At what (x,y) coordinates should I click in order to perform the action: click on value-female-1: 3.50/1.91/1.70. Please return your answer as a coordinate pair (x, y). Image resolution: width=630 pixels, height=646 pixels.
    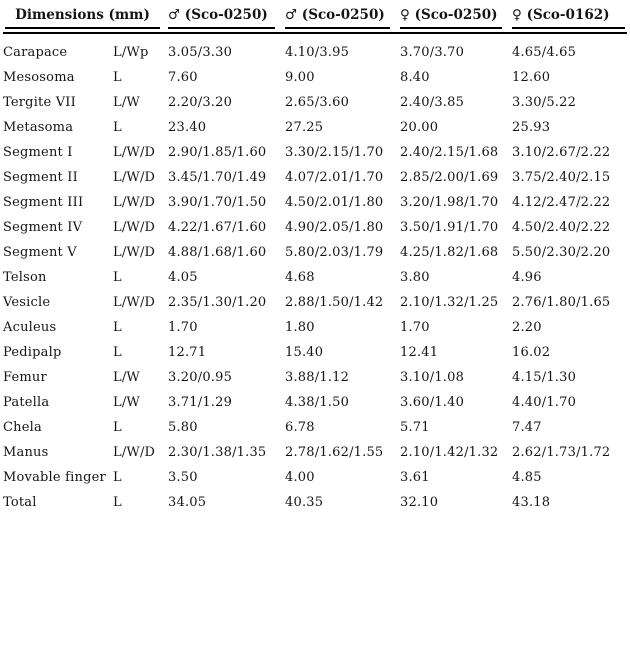
    Looking at the image, I should click on (449, 227).